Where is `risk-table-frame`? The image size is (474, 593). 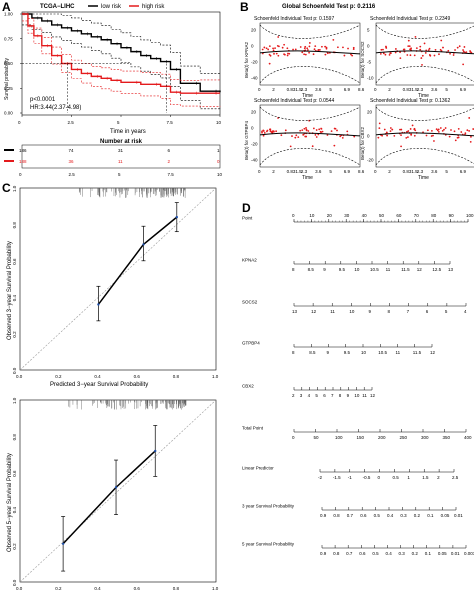 risk-table-frame is located at coordinates (121, 156).